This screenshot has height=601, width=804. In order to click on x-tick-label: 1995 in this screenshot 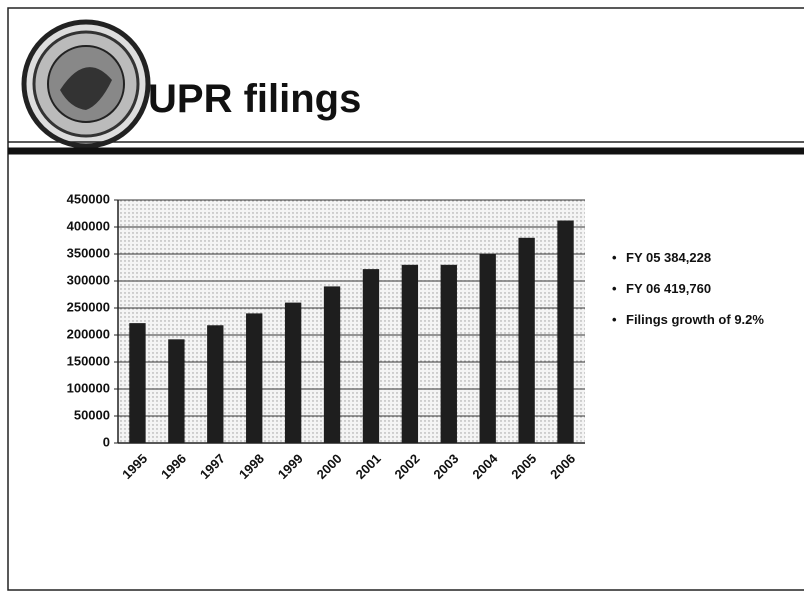, I will do `click(134, 466)`.